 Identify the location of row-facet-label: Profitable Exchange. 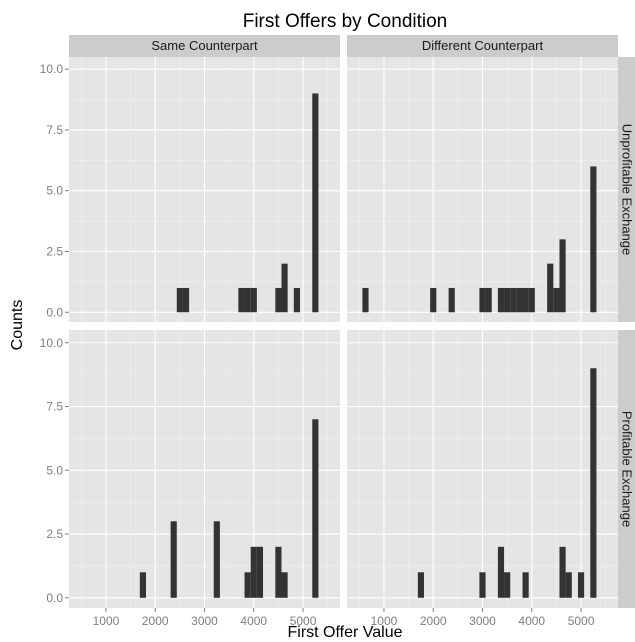
(627, 469).